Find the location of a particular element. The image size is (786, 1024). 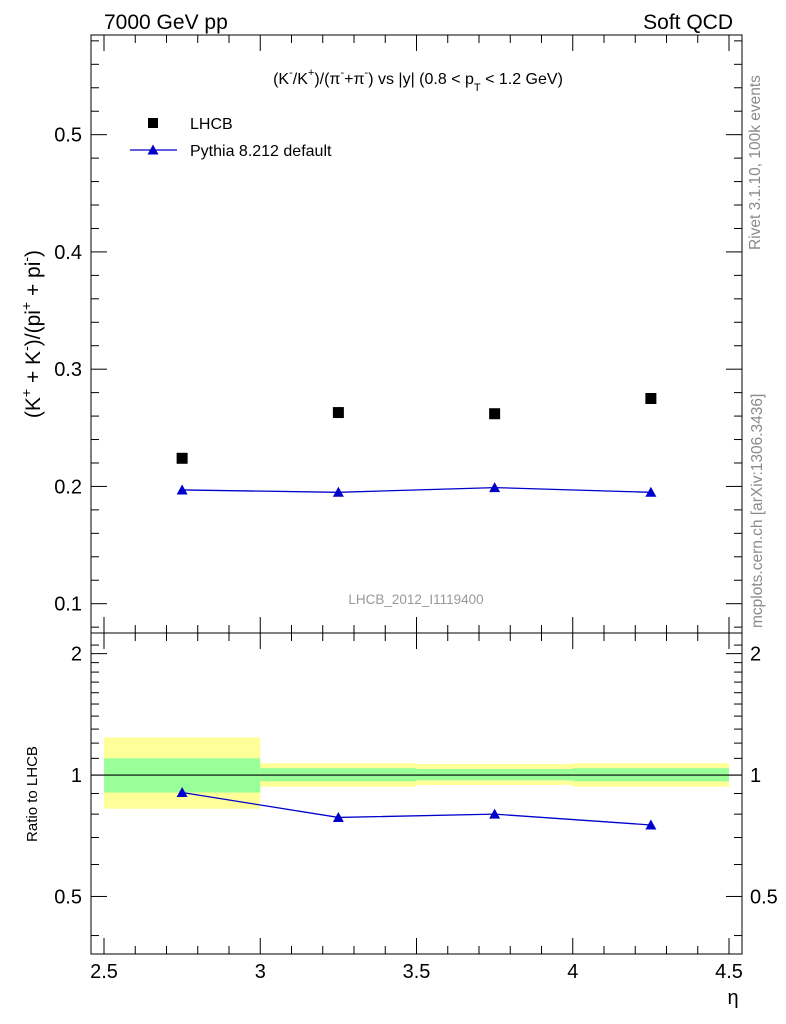

x-tick-label: 2.5 is located at coordinates (104, 972).